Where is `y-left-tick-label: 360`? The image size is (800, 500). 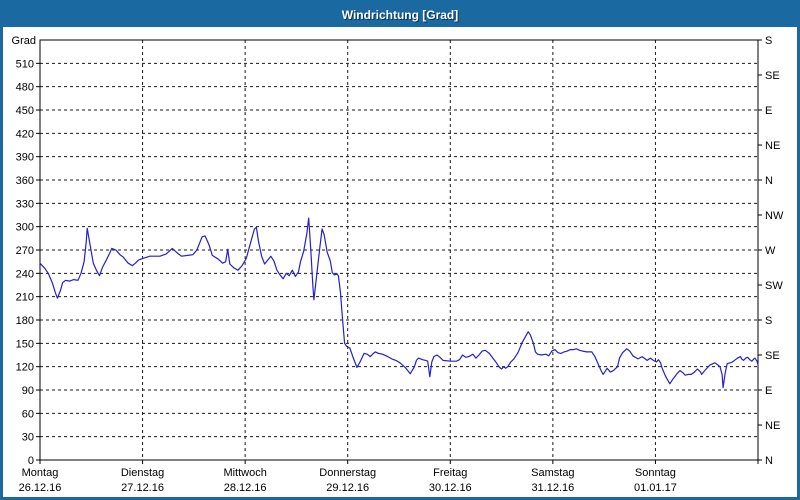 y-left-tick-label: 360 is located at coordinates (25, 181).